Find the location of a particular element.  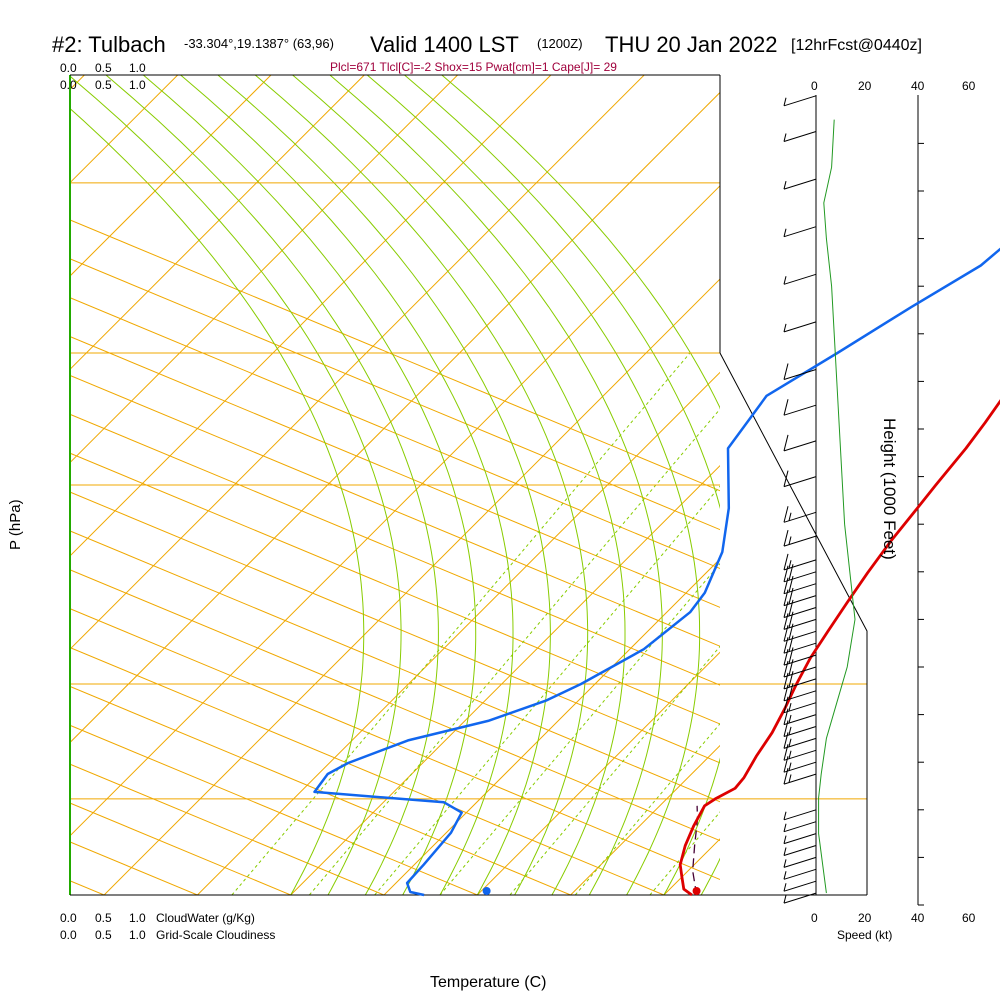

wind-top-tick-1: 20 is located at coordinates (865, 86).